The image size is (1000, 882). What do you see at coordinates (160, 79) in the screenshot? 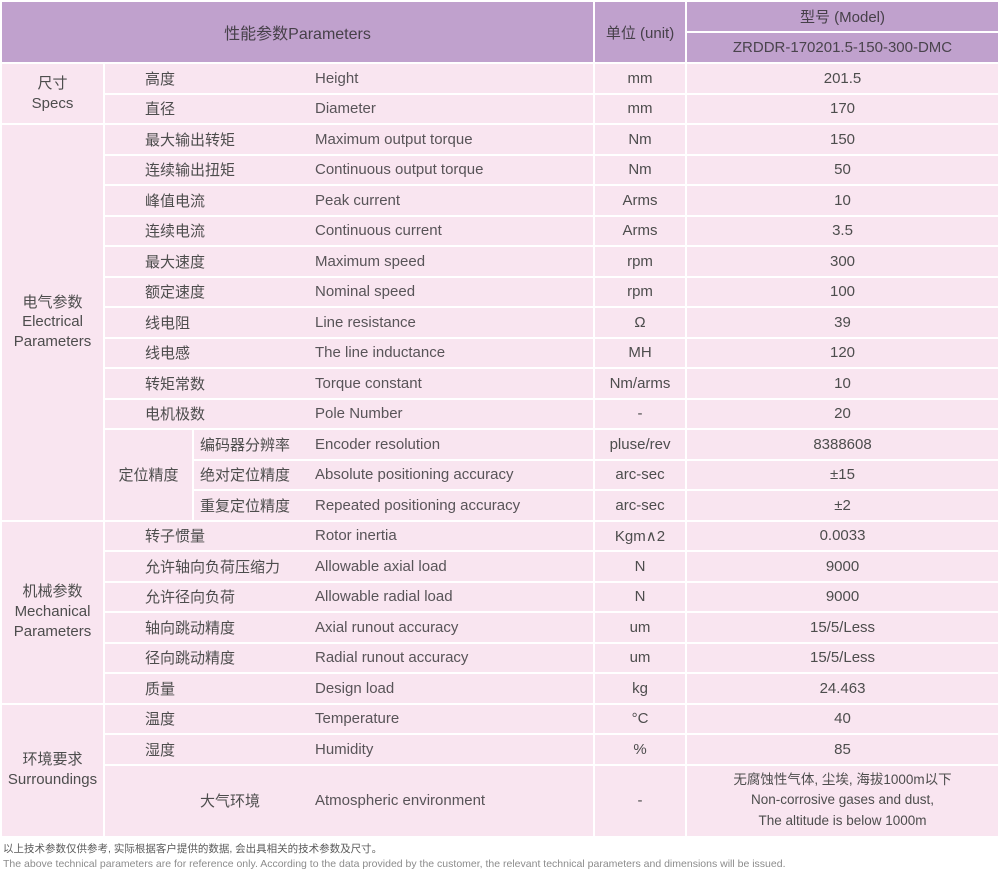
I see `param-label-zh: 高度` at bounding box center [160, 79].